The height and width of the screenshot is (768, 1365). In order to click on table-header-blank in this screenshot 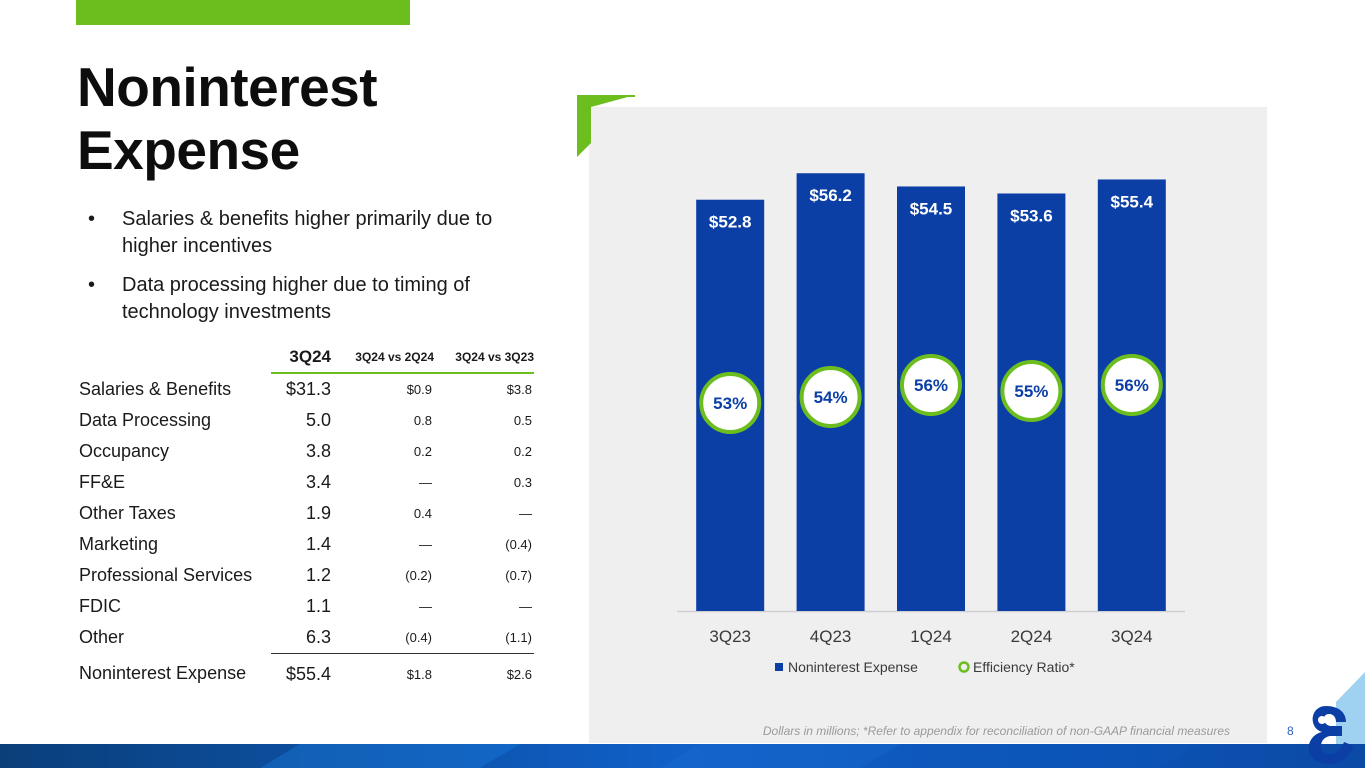, I will do `click(173, 357)`.